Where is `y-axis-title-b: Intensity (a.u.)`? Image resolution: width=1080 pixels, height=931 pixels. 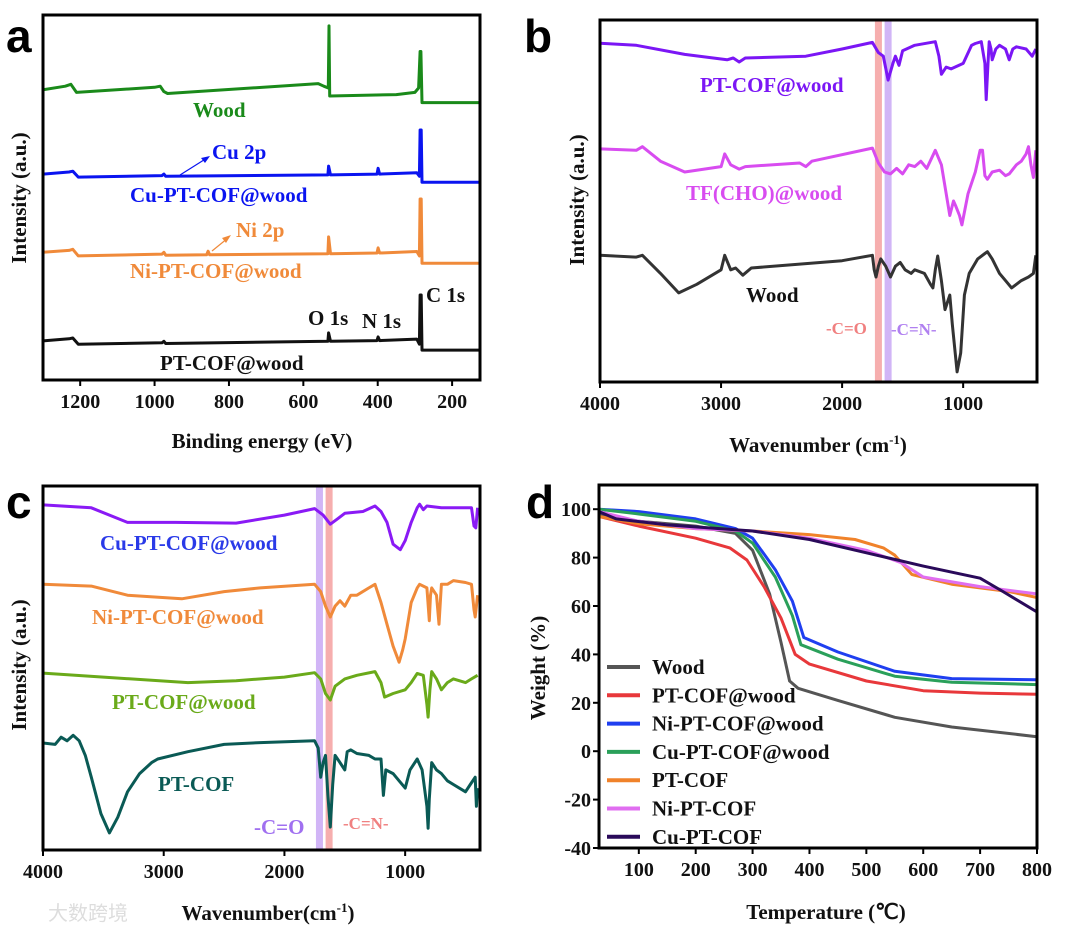
y-axis-title-b: Intensity (a.u.) is located at coordinates (577, 199).